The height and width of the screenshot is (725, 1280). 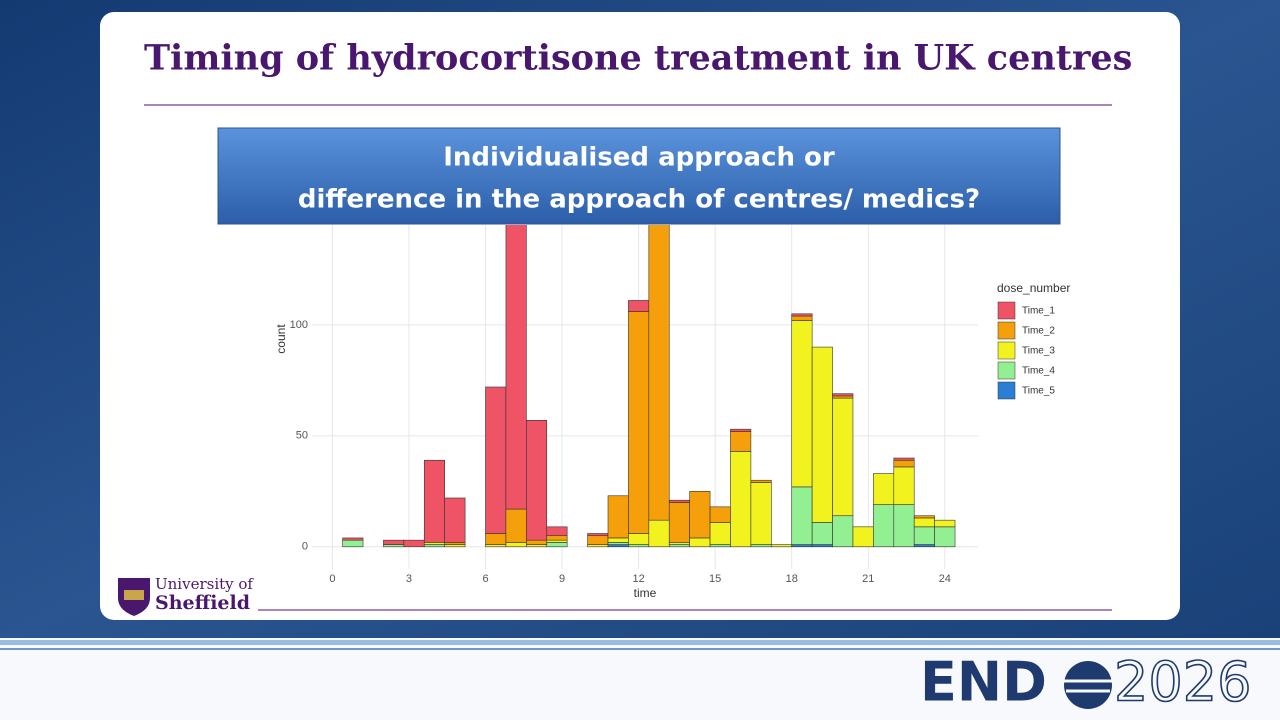 I want to click on x-tick-label: 12, so click(x=638, y=579).